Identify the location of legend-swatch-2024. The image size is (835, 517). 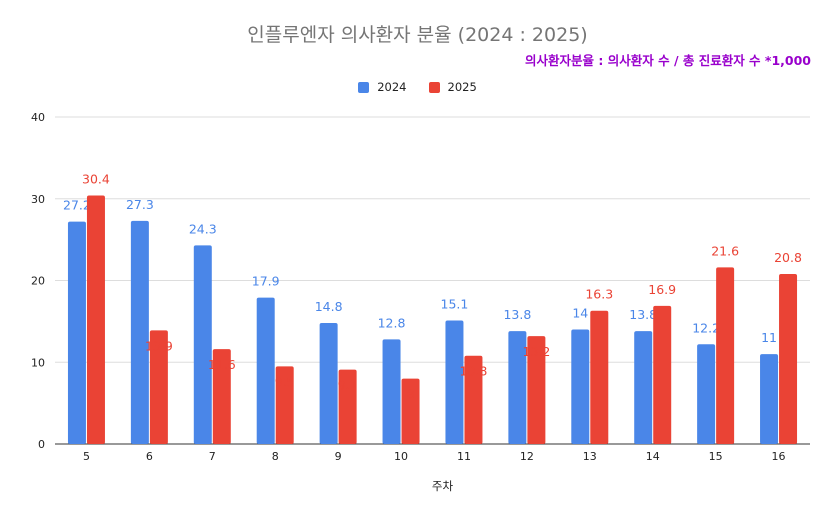
(364, 87).